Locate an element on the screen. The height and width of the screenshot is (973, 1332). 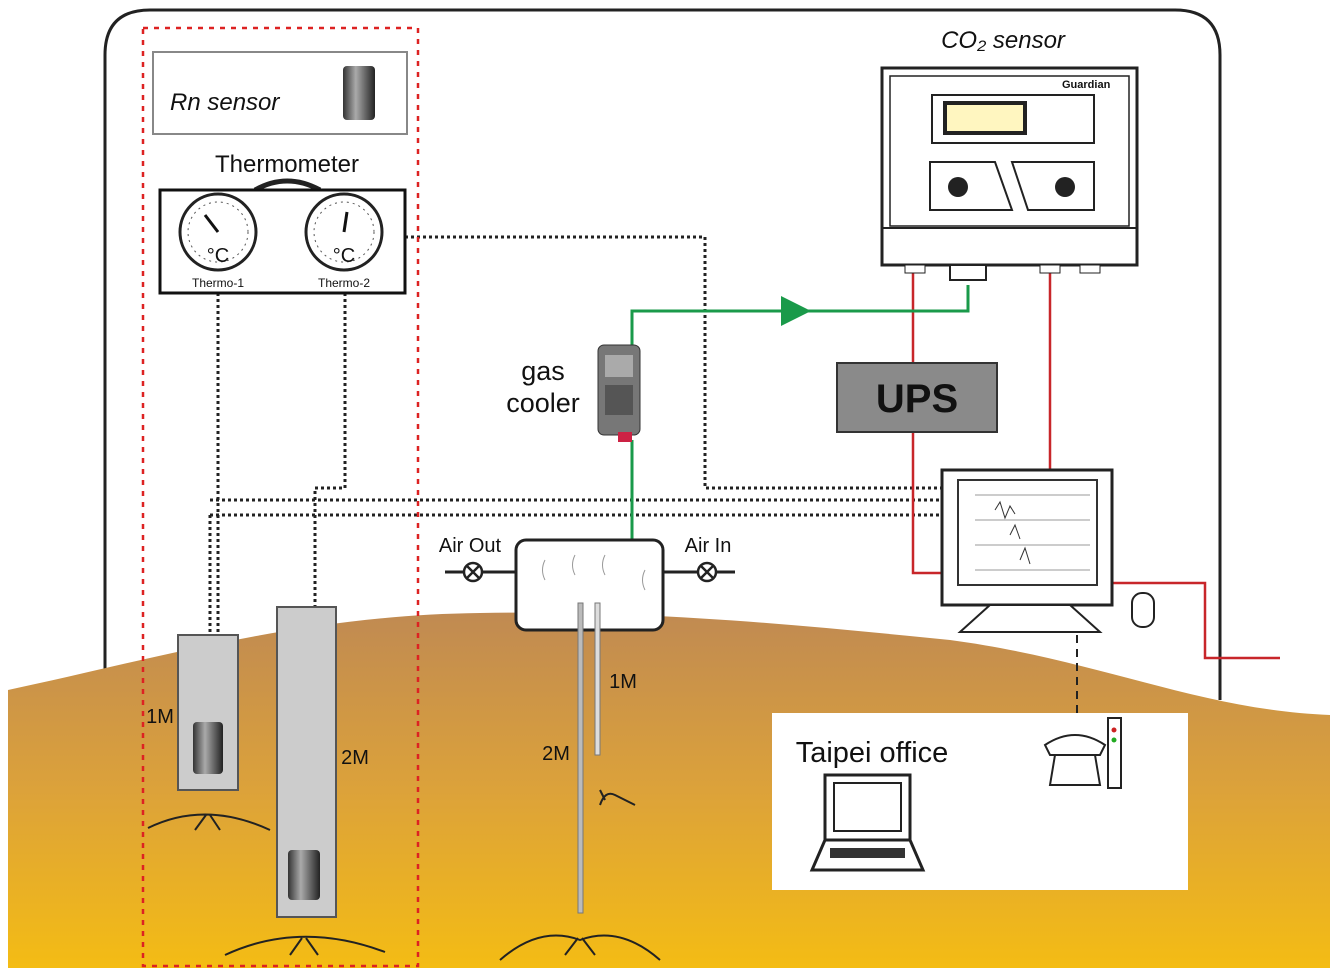
co2-sensor-brand: Guardian is located at coordinates (1086, 85).